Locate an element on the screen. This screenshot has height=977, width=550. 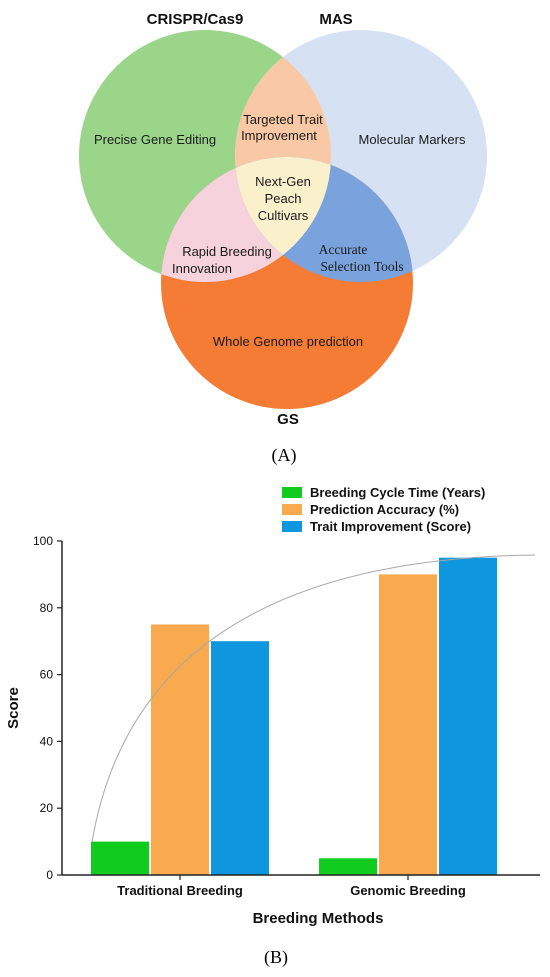
y-tick-label: 0 is located at coordinates (49, 875).